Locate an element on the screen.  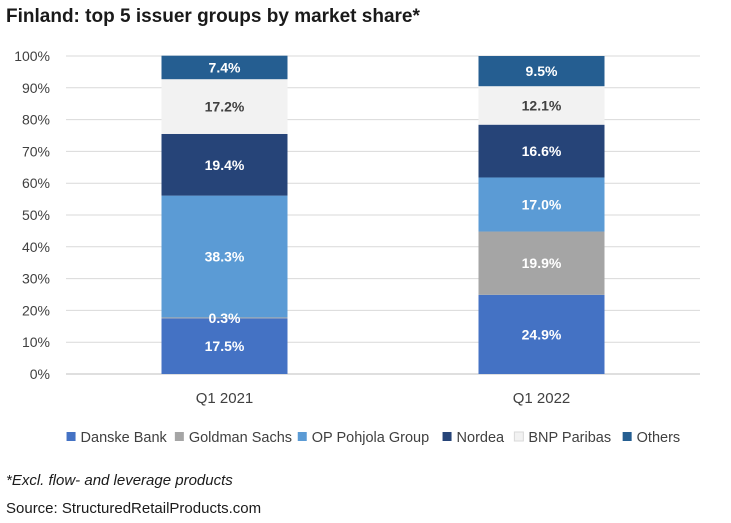
legend-label: Goldman Sachs is located at coordinates (240, 438).